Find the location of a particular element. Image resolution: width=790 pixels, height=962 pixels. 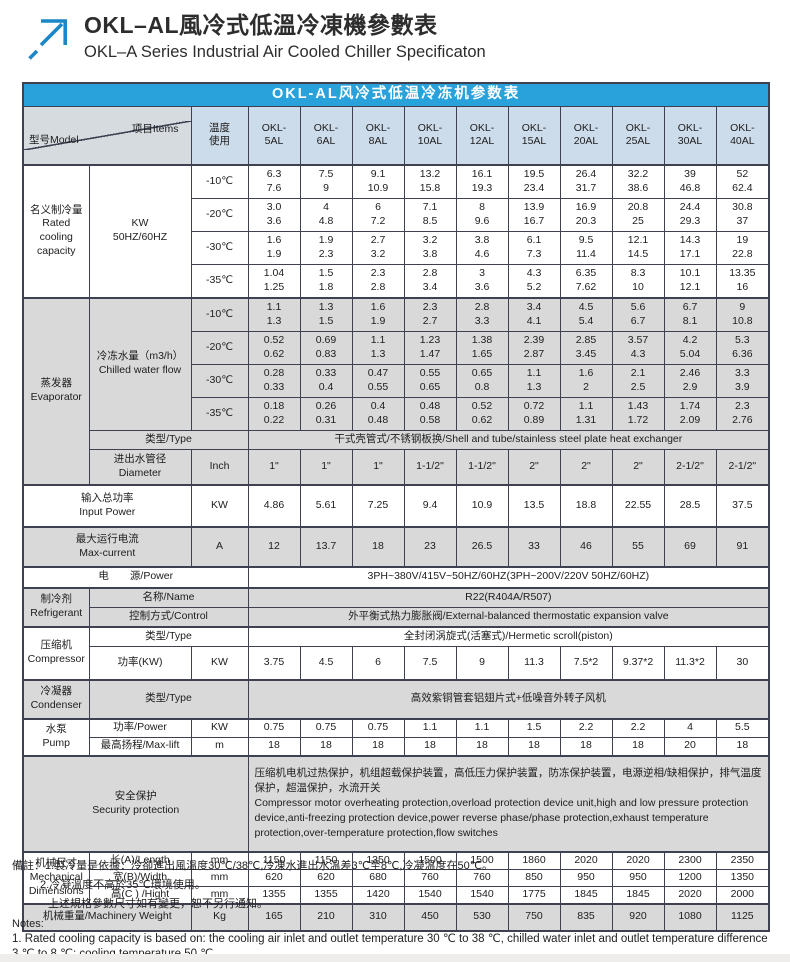

value-cell: 1150 is located at coordinates (274, 860).